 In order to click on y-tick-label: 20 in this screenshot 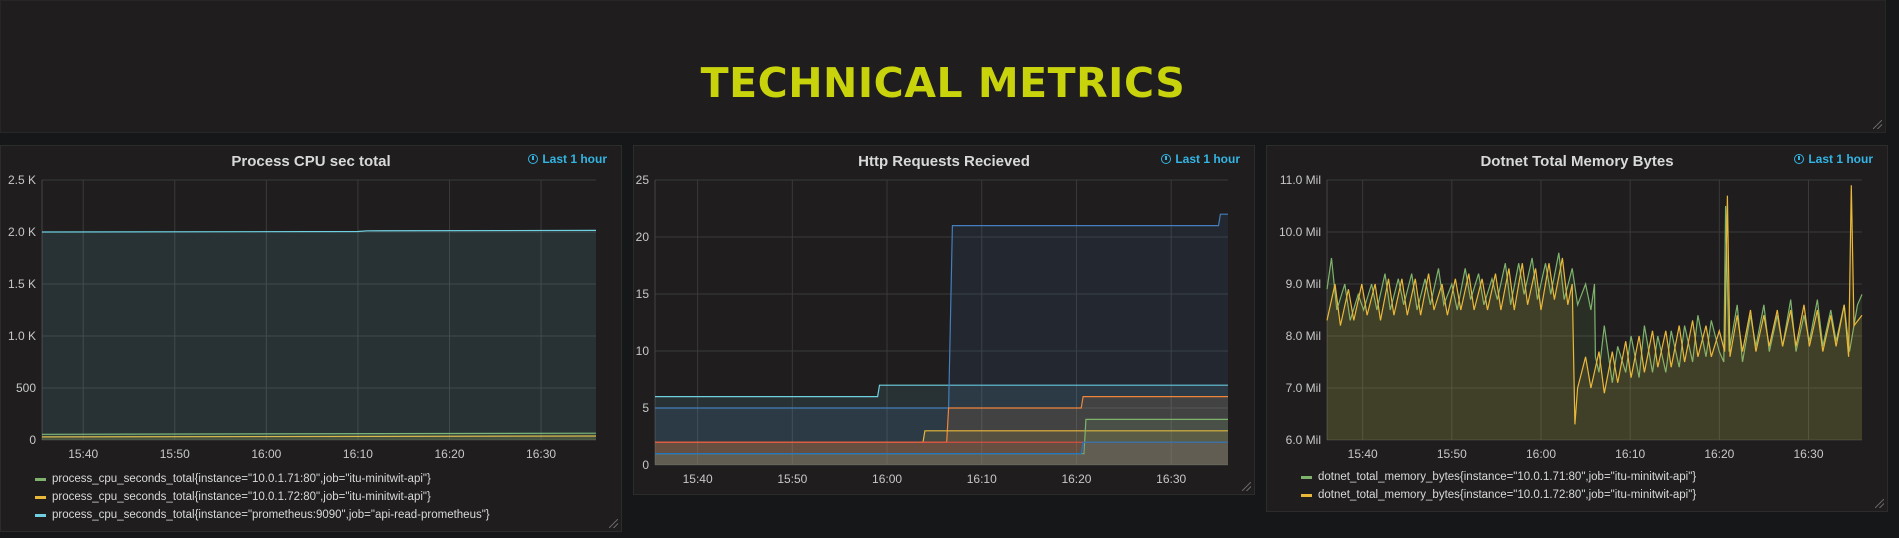, I will do `click(643, 237)`.